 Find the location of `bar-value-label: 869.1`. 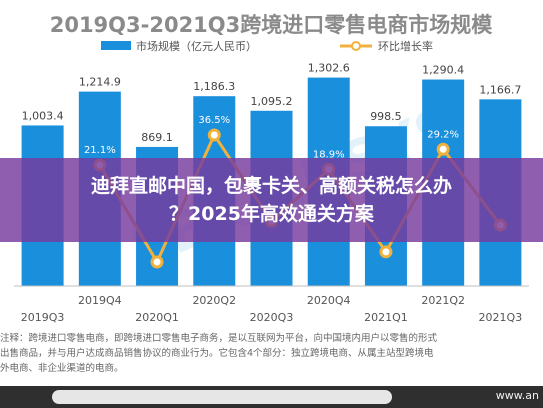

bar-value-label: 869.1 is located at coordinates (157, 137).